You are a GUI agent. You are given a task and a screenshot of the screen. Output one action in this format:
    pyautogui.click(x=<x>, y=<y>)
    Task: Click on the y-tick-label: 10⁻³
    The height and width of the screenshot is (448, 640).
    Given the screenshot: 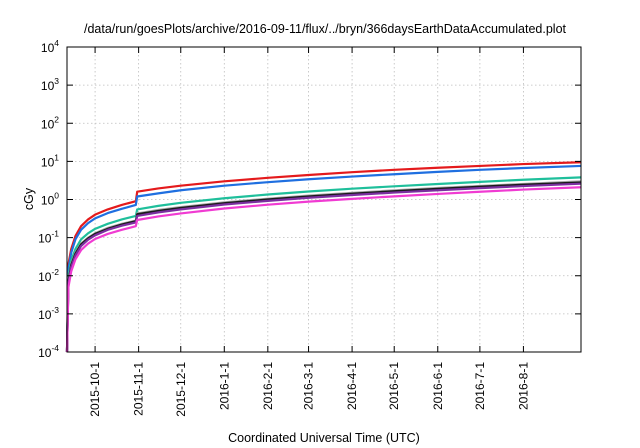 What is the action you would take?
    pyautogui.click(x=48, y=313)
    